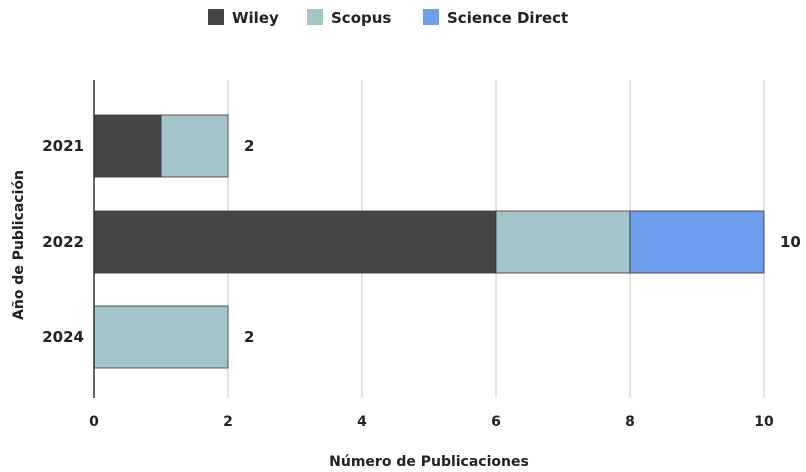 The image size is (806, 472). Describe the element at coordinates (194, 146) in the screenshot. I see `bar-scopus-2021` at that location.